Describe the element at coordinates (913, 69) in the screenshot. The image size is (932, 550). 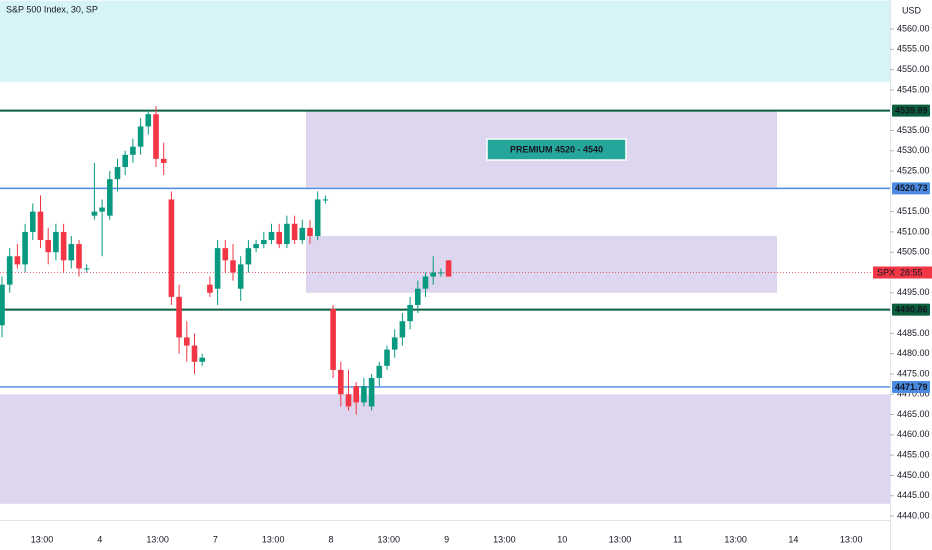
I see `price-tick-label: 4550.00` at that location.